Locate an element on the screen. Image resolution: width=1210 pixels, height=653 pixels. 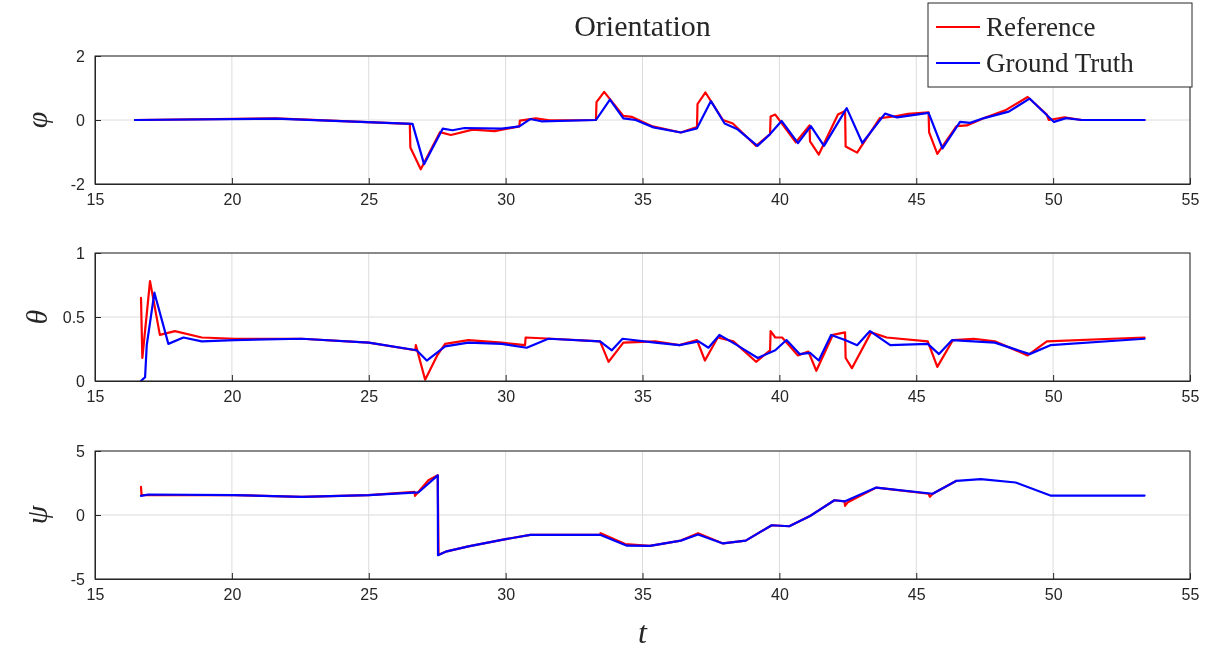
x-axis-title: t is located at coordinates (643, 632).